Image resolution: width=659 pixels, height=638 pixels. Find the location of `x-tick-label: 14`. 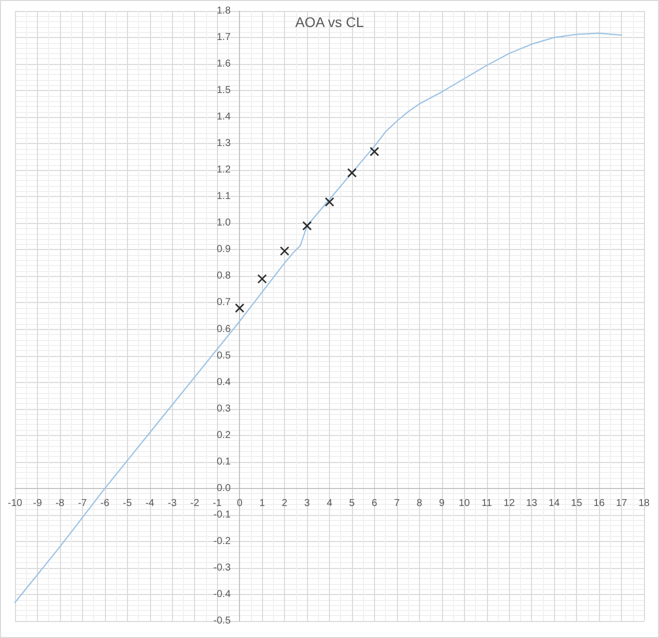

x-tick-label: 14 is located at coordinates (554, 503).